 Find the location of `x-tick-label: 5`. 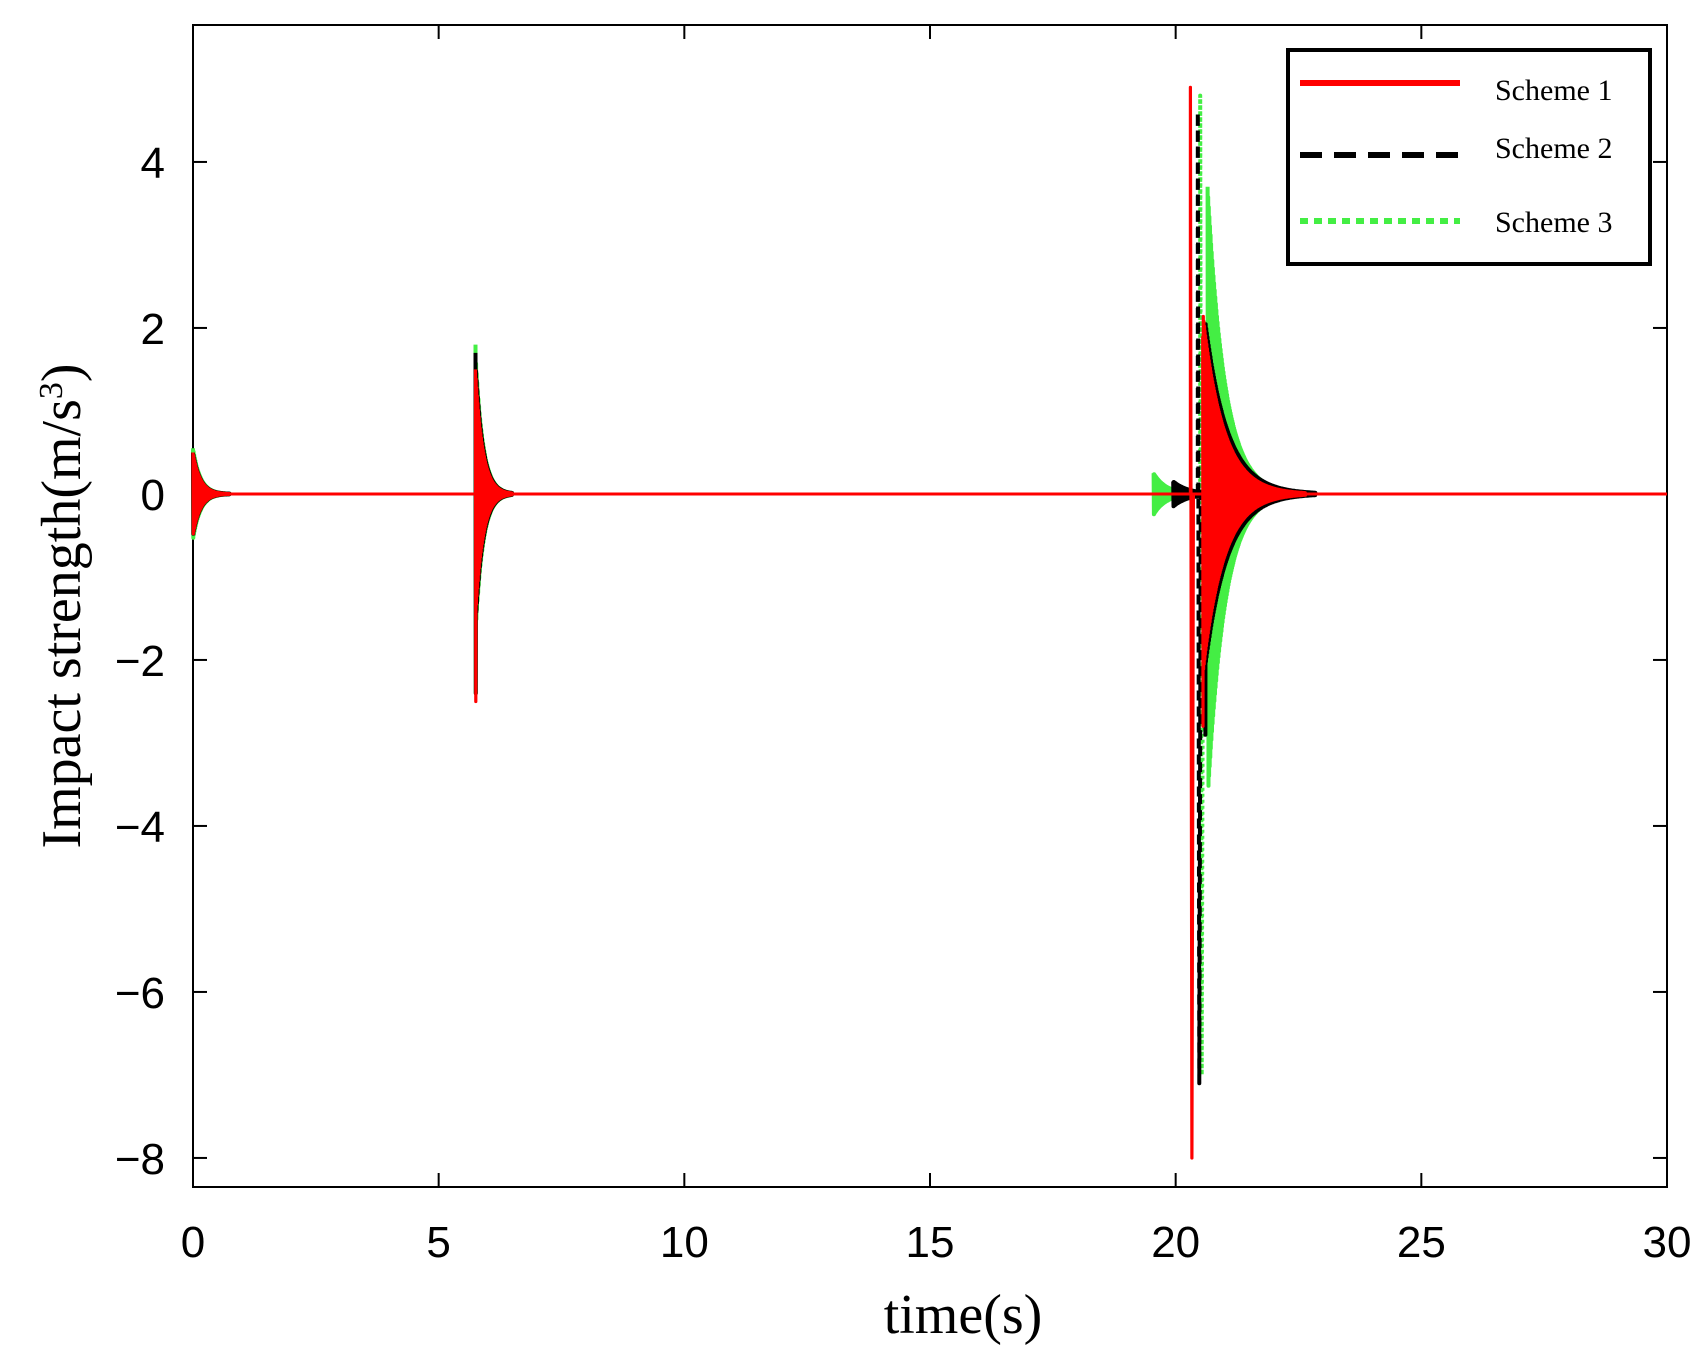

x-tick-label: 5 is located at coordinates (438, 1242).